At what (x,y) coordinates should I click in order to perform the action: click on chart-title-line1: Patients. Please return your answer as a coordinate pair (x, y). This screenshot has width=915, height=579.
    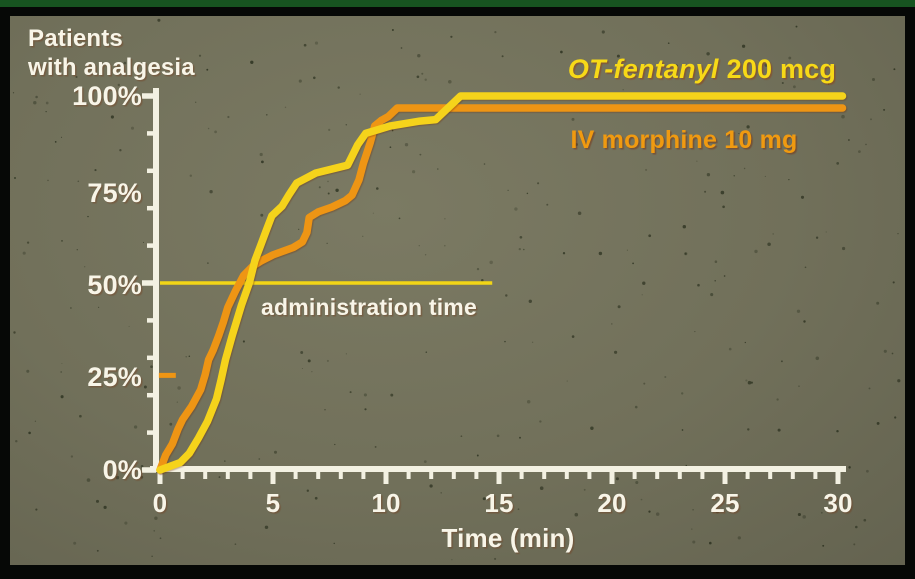
    Looking at the image, I should click on (75, 38).